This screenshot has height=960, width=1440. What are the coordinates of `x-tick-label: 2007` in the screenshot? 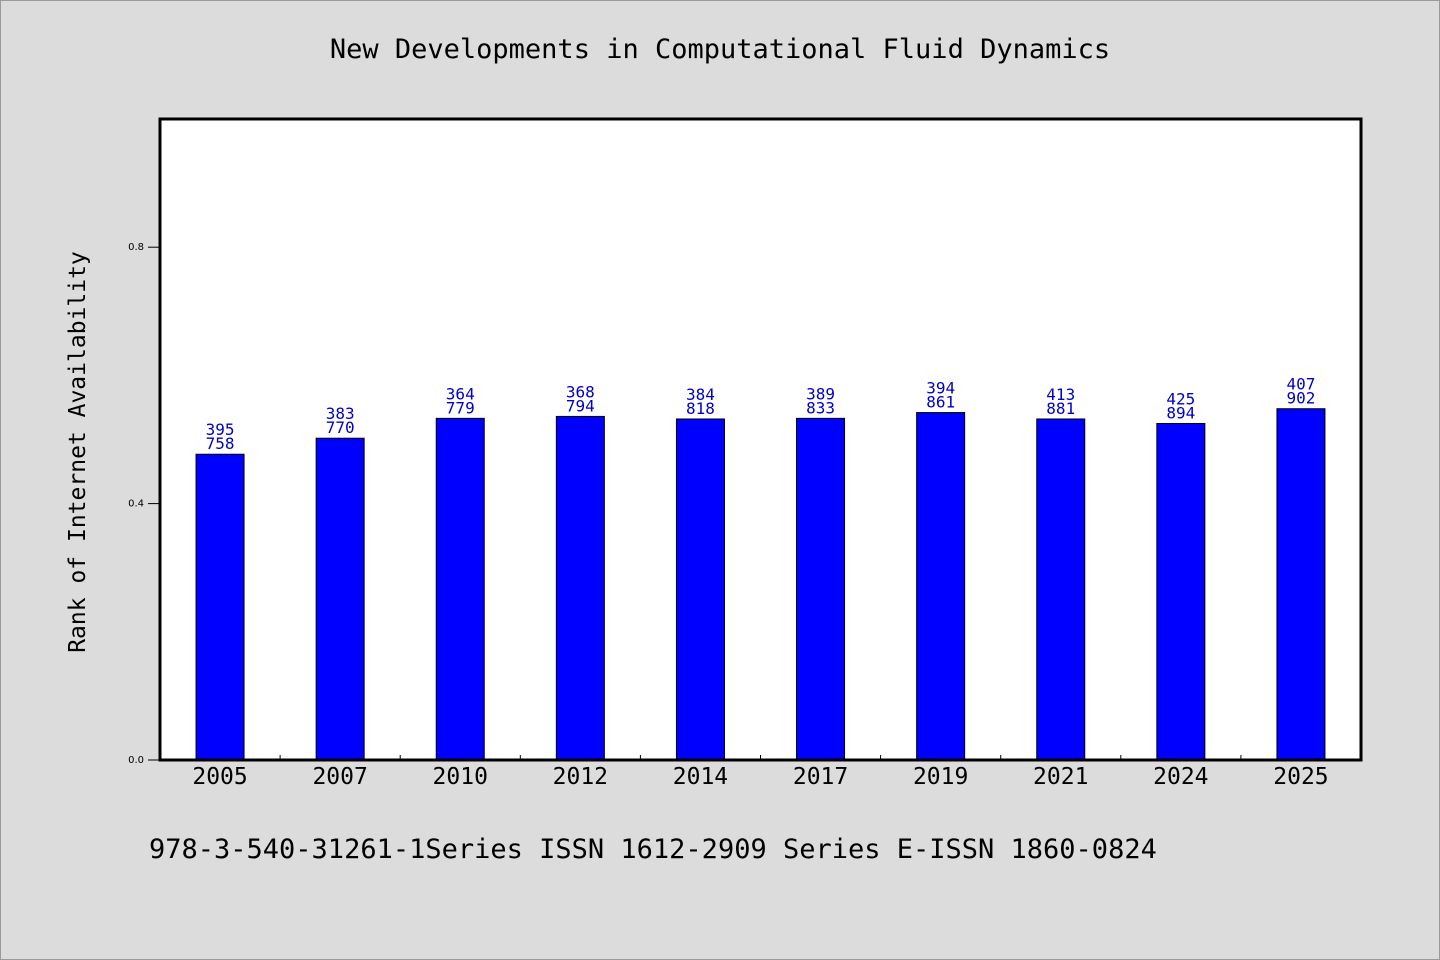 It's located at (339, 777).